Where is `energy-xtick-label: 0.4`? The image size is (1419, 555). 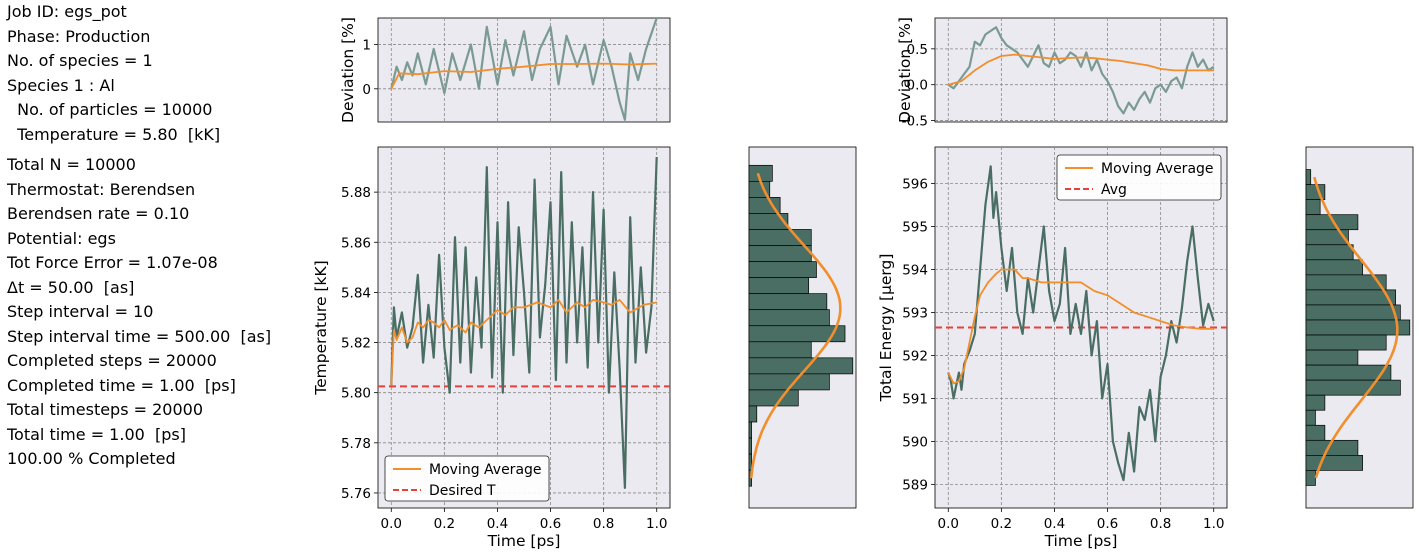
energy-xtick-label: 0.4 is located at coordinates (1054, 524).